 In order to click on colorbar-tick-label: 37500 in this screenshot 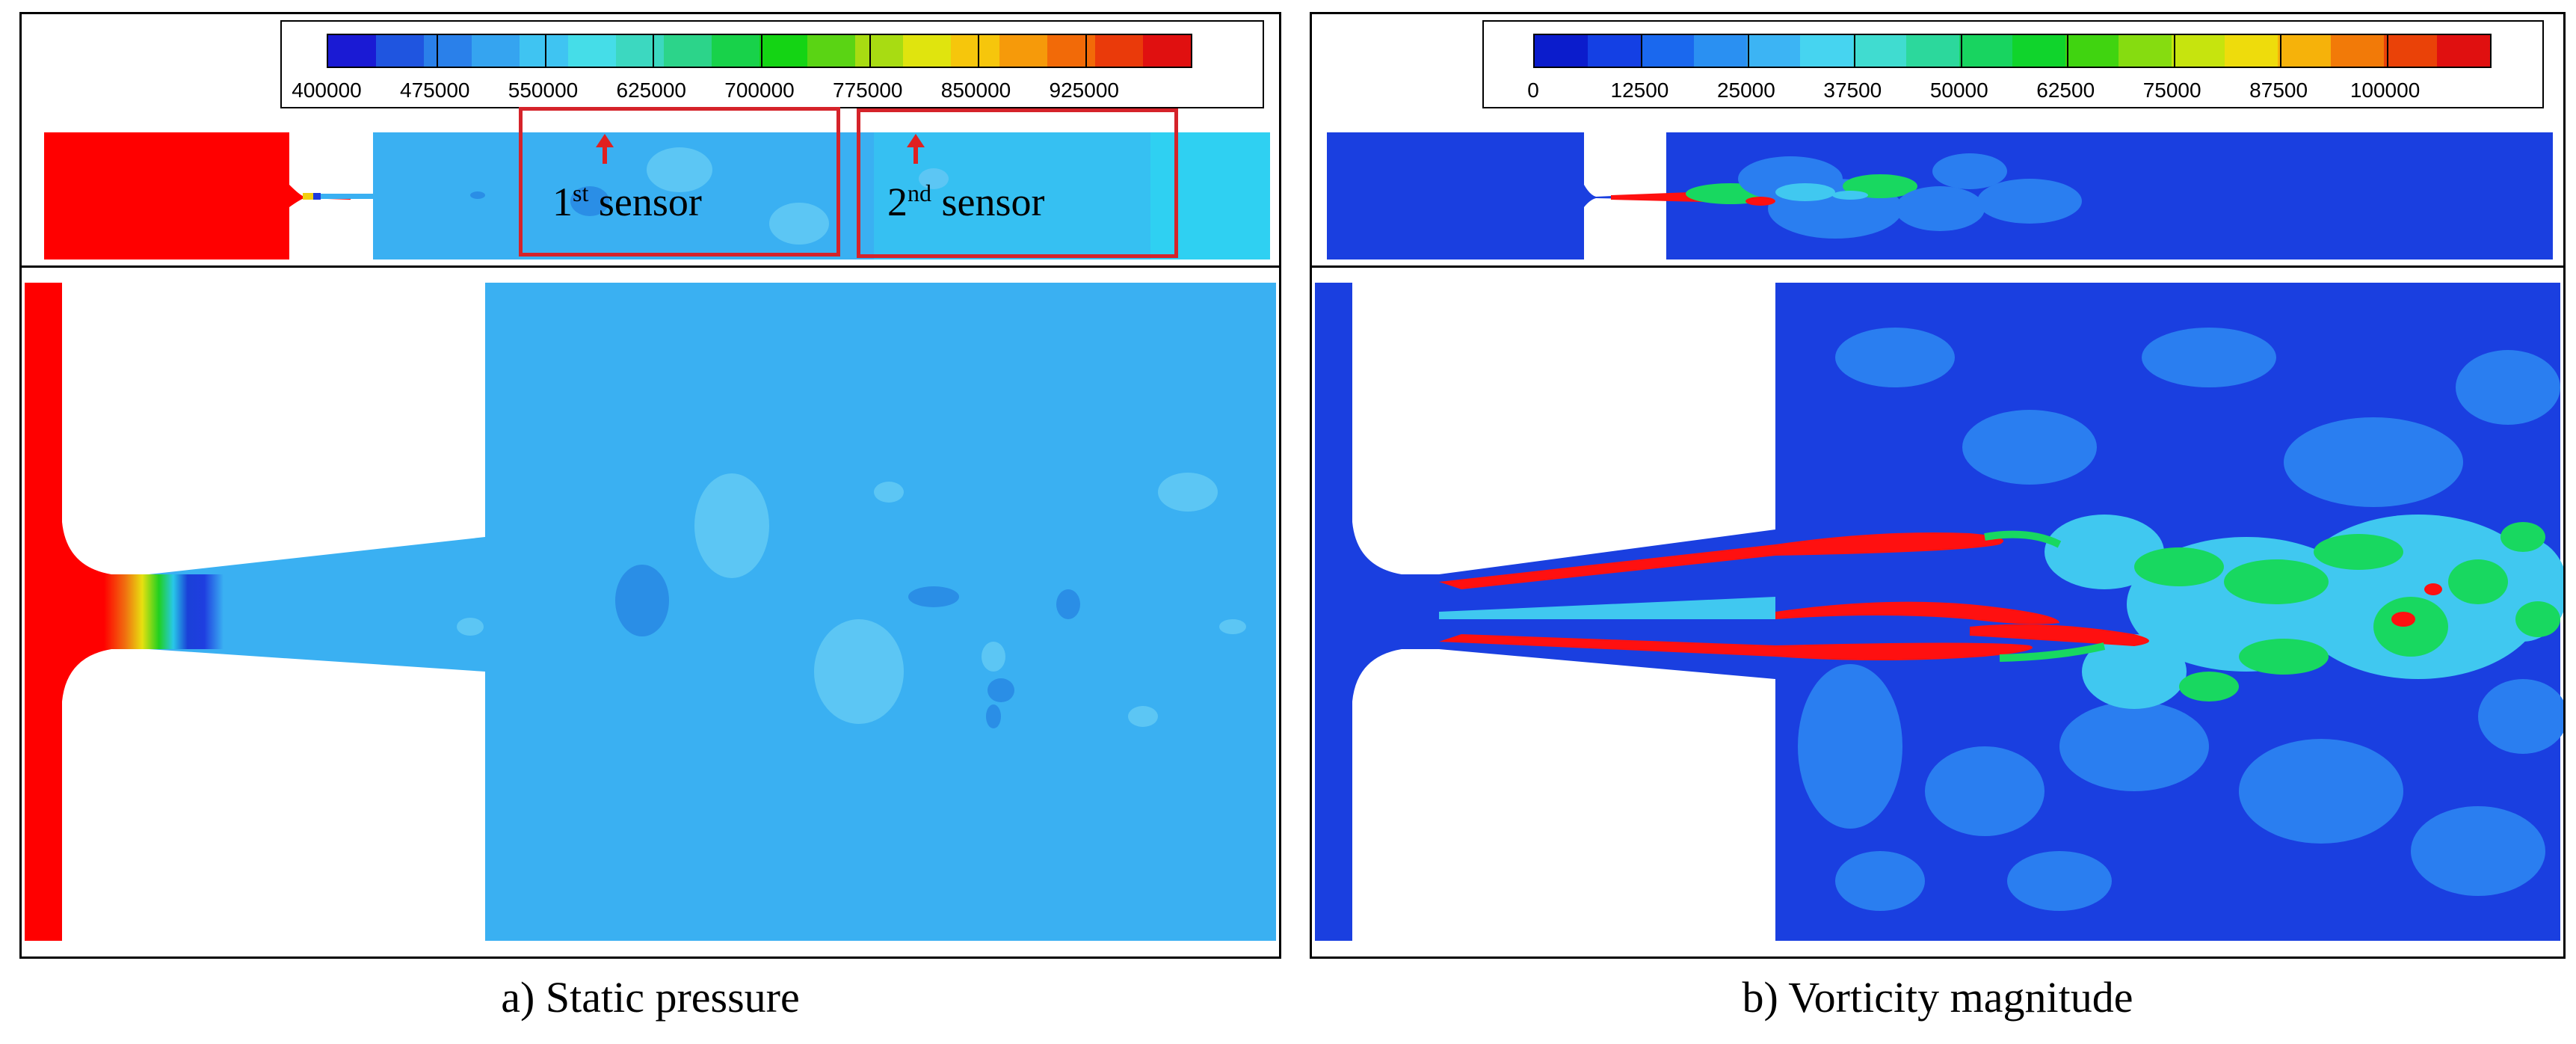, I will do `click(1852, 90)`.